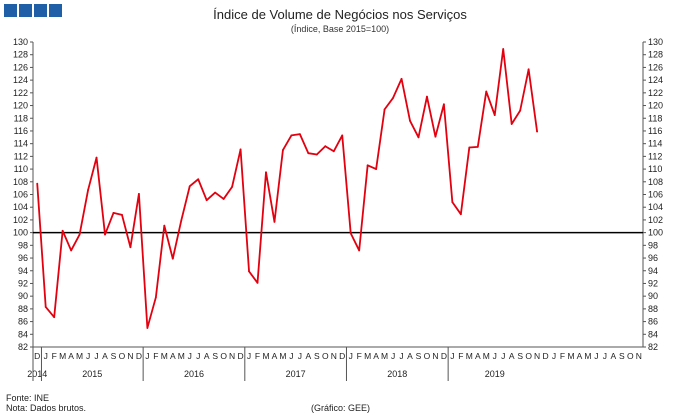 The height and width of the screenshot is (418, 680). I want to click on y-tick-label-left: 108, so click(20, 182).